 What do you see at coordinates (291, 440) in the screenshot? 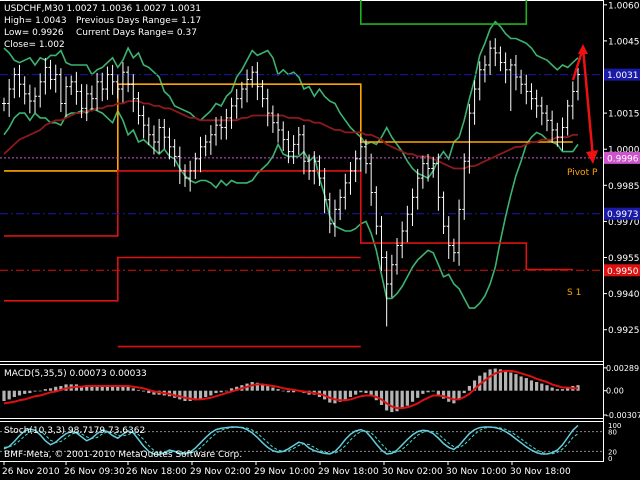
I see `stoch-signal-line` at bounding box center [291, 440].